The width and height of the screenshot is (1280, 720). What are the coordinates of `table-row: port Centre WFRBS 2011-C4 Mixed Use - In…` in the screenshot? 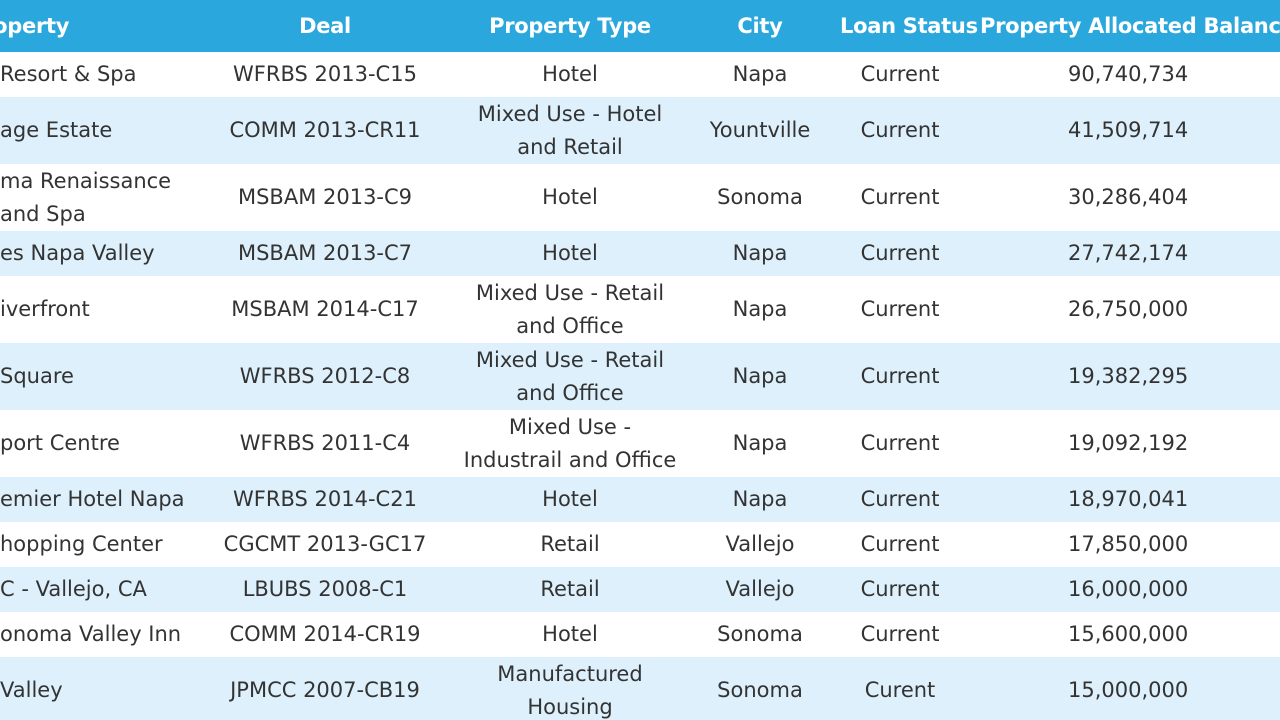 It's located at (640, 443).